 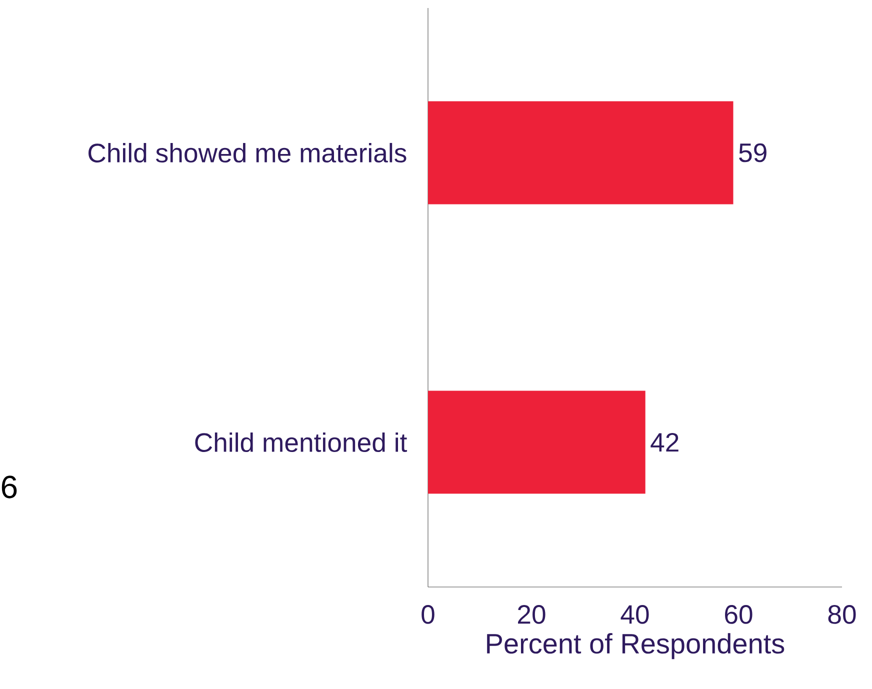 What do you see at coordinates (842, 614) in the screenshot?
I see `x-tick-label: 80` at bounding box center [842, 614].